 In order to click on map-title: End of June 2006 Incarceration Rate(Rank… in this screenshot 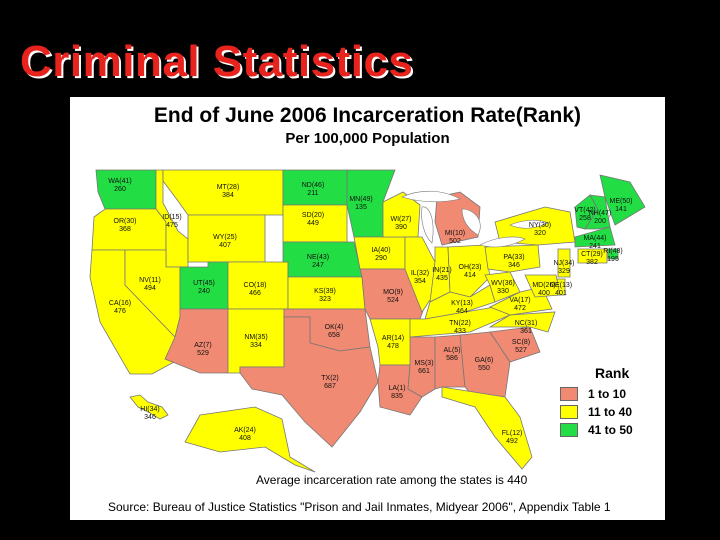, I will do `click(367, 115)`.